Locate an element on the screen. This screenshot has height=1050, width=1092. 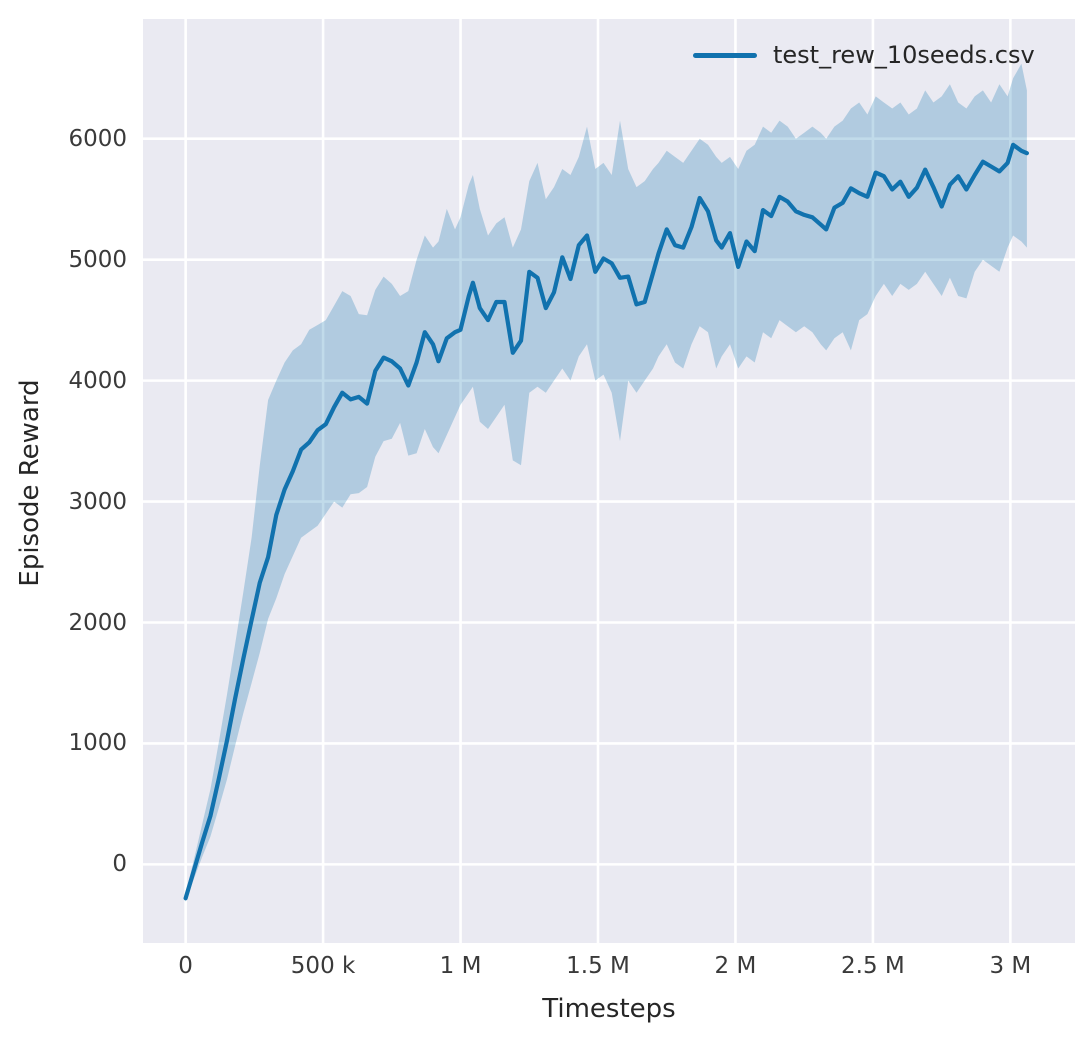
y-tick-label: 6000 is located at coordinates (97, 138).